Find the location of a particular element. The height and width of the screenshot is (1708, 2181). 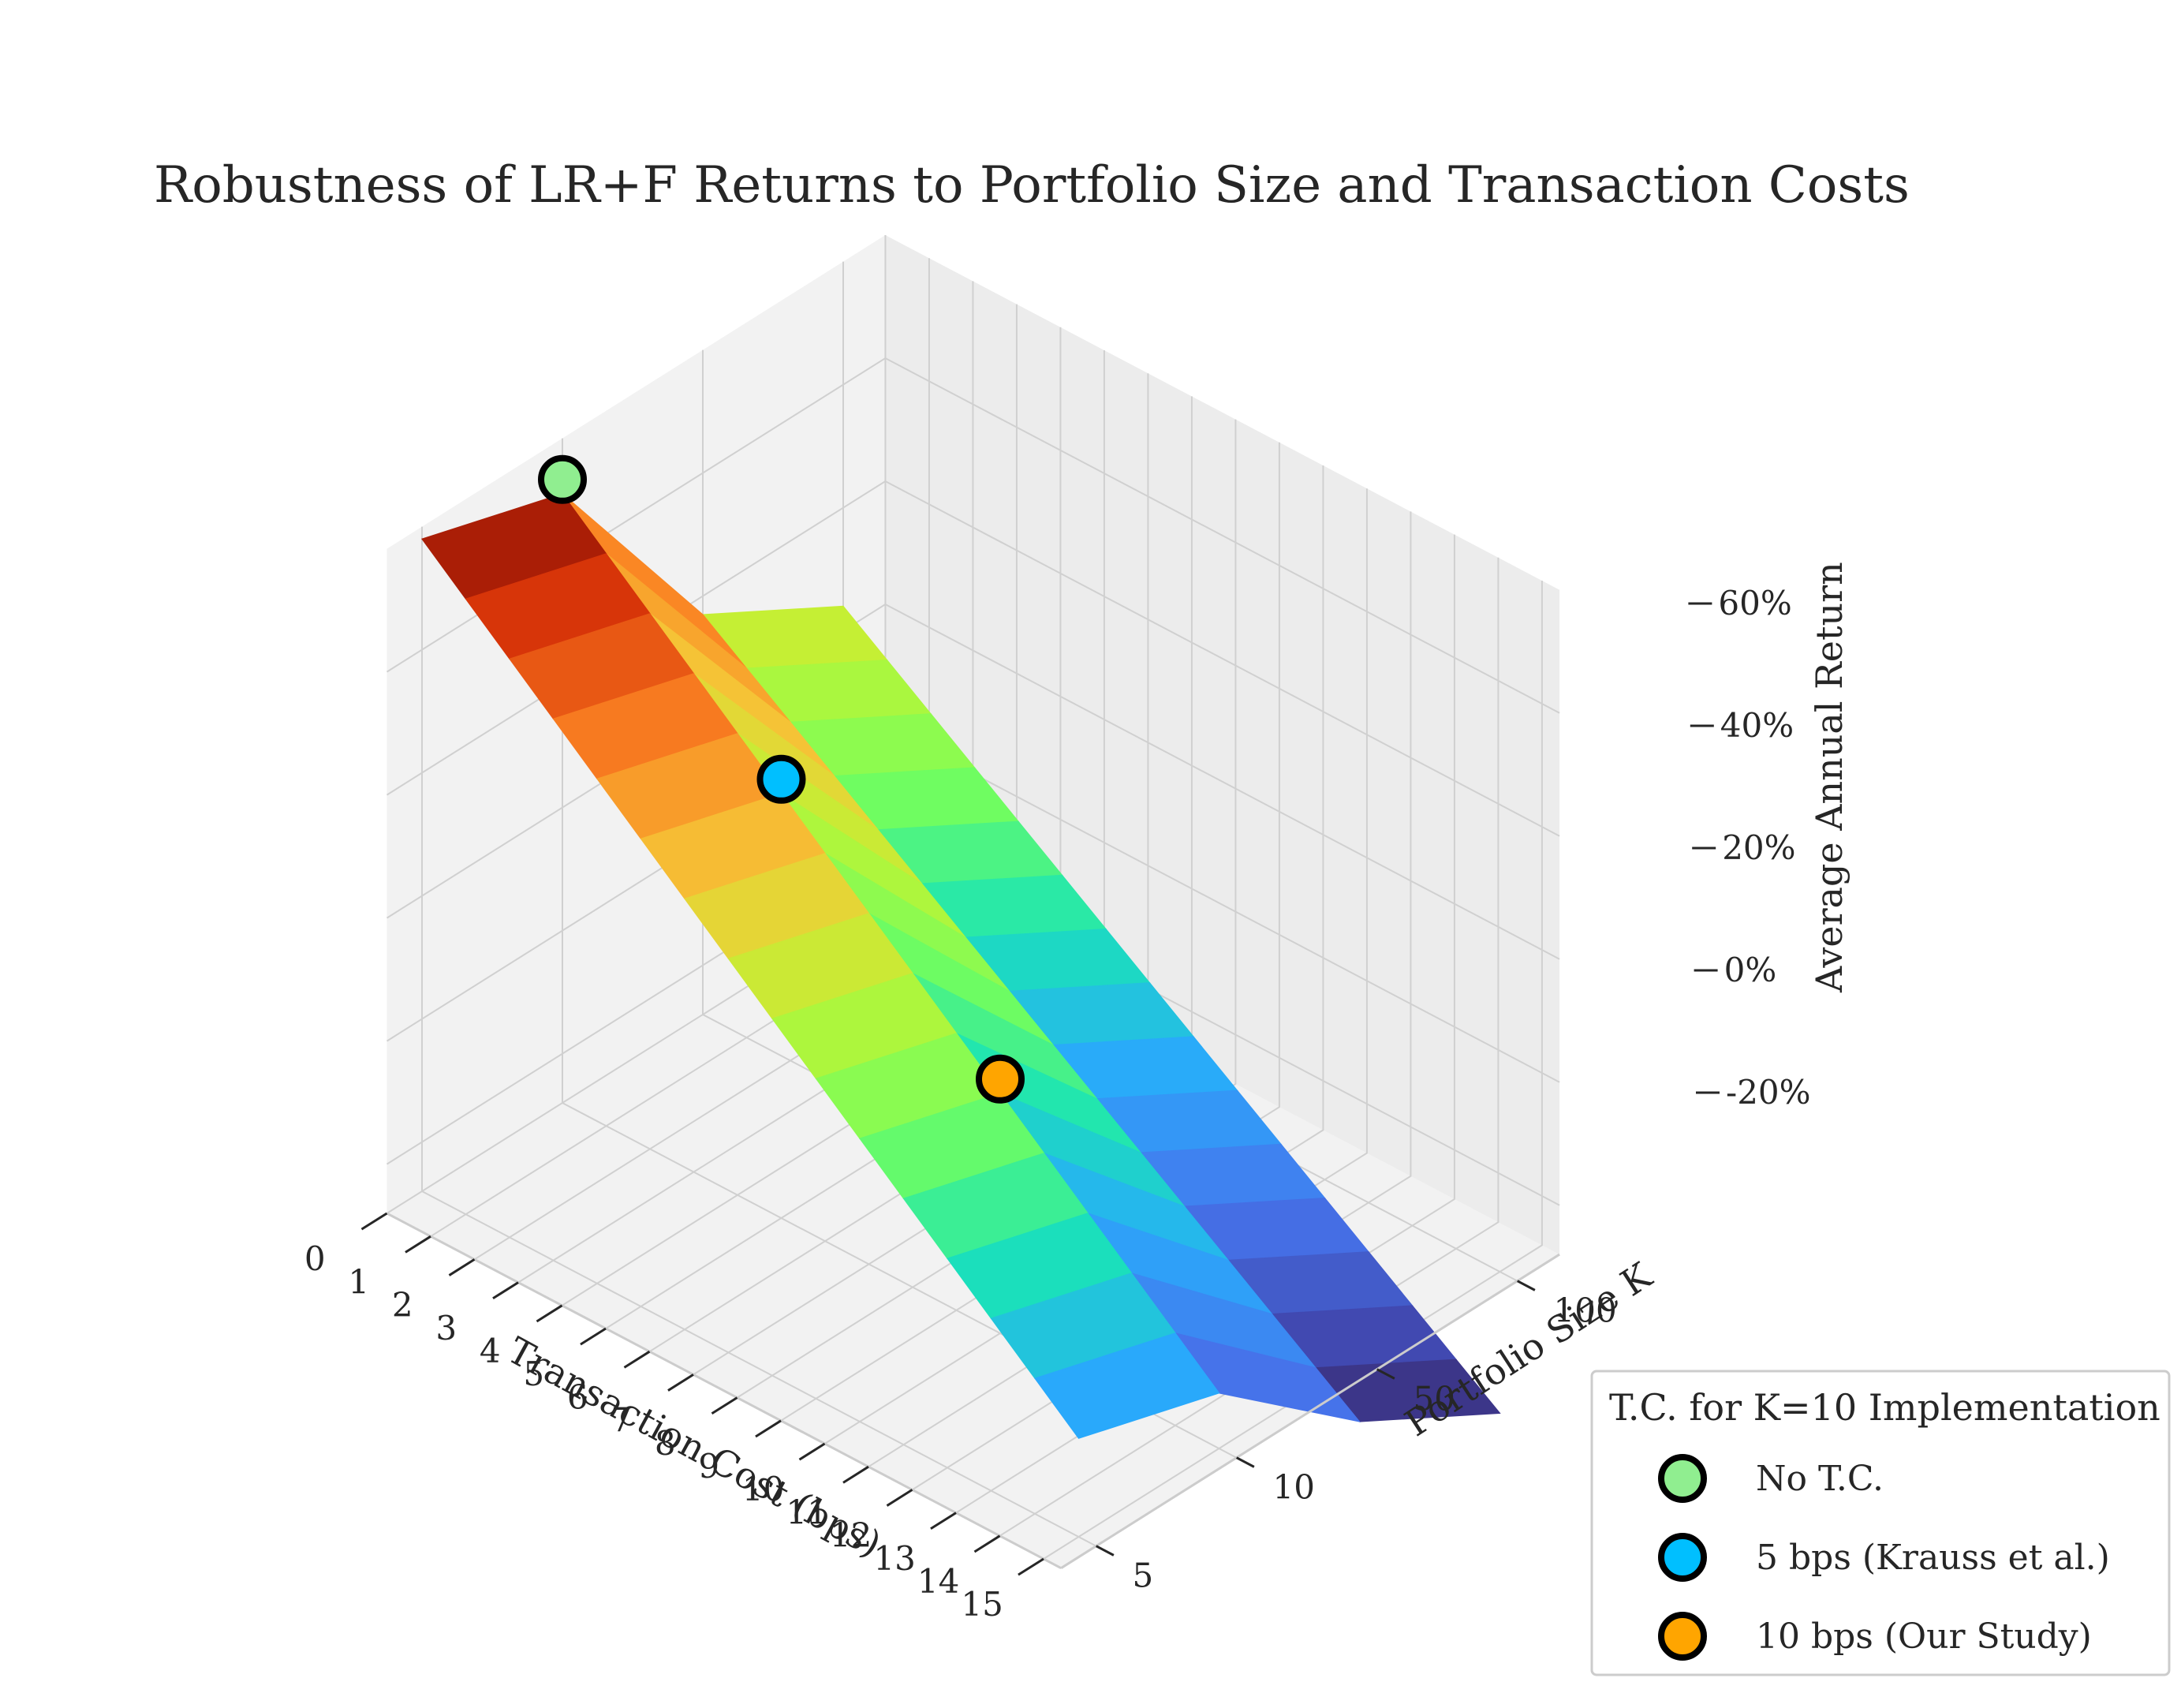

y-tick-label: 100 is located at coordinates (1585, 1310).